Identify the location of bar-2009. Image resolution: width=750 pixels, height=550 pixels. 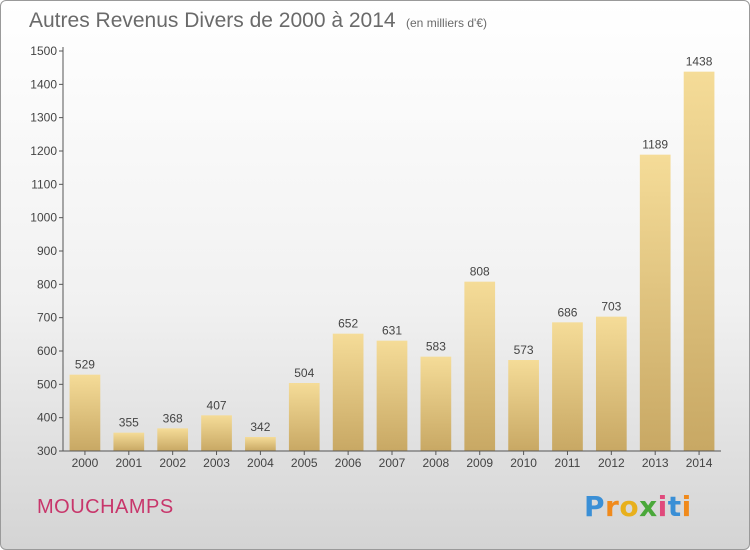
(480, 366).